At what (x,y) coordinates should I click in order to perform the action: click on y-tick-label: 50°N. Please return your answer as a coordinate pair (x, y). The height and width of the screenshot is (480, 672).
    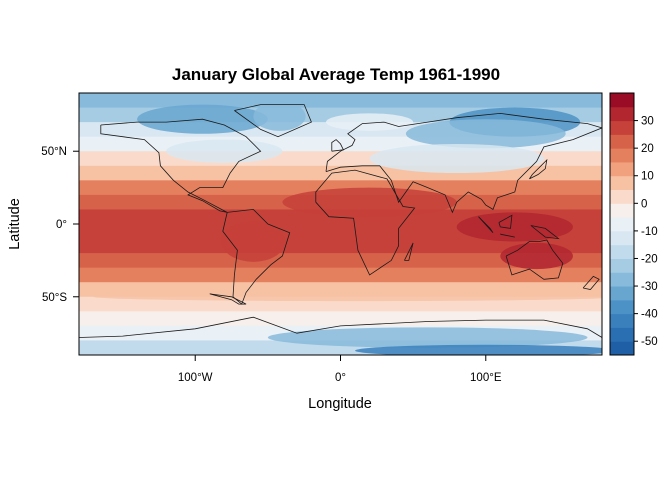
    Looking at the image, I should click on (54, 152).